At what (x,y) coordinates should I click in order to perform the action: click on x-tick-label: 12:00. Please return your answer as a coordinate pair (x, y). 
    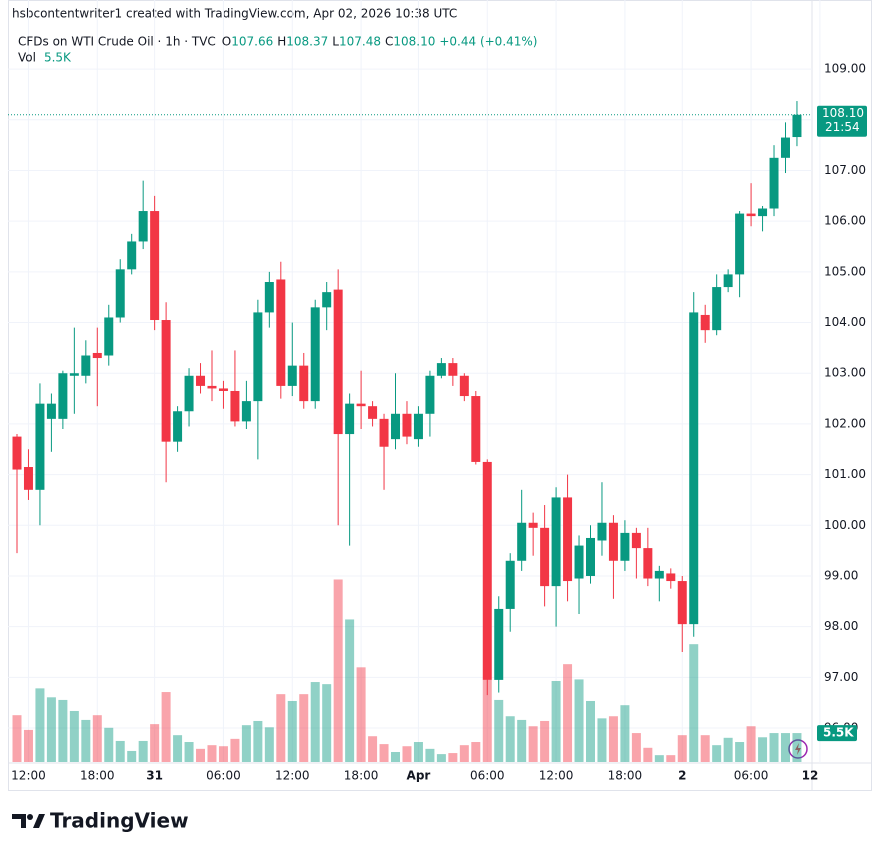
    Looking at the image, I should click on (292, 776).